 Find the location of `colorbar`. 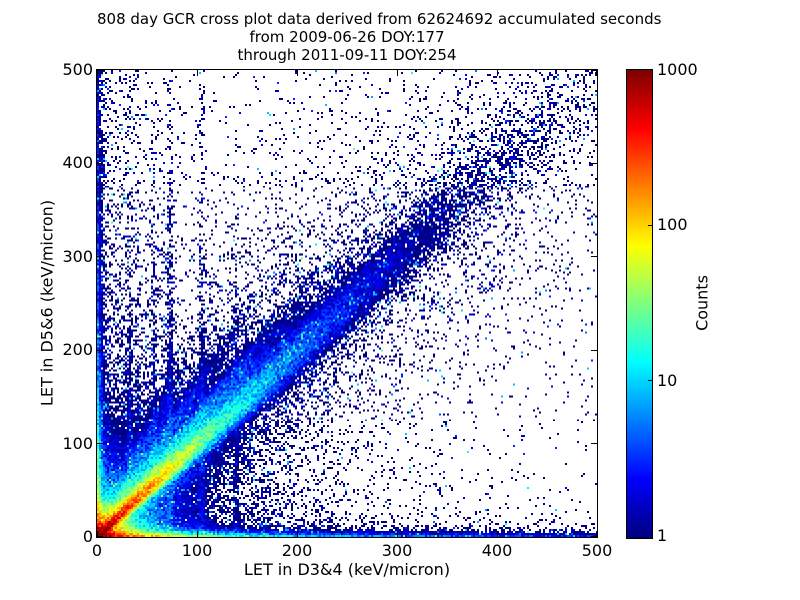

colorbar is located at coordinates (639, 304).